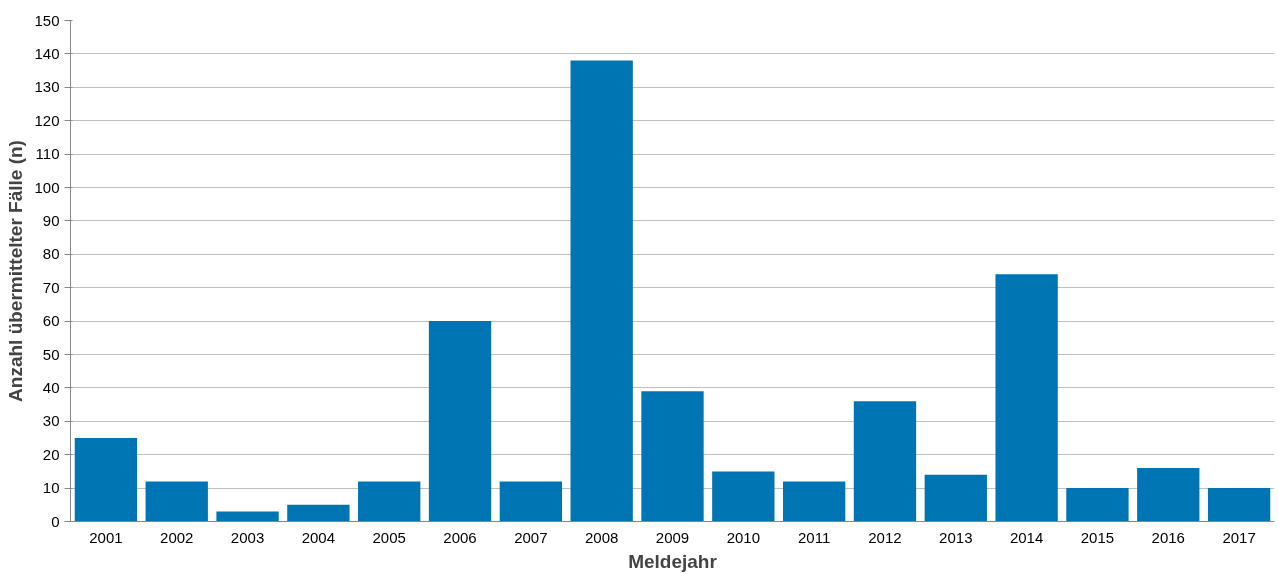 The height and width of the screenshot is (574, 1279). I want to click on y-tick-label: 100, so click(47, 187).